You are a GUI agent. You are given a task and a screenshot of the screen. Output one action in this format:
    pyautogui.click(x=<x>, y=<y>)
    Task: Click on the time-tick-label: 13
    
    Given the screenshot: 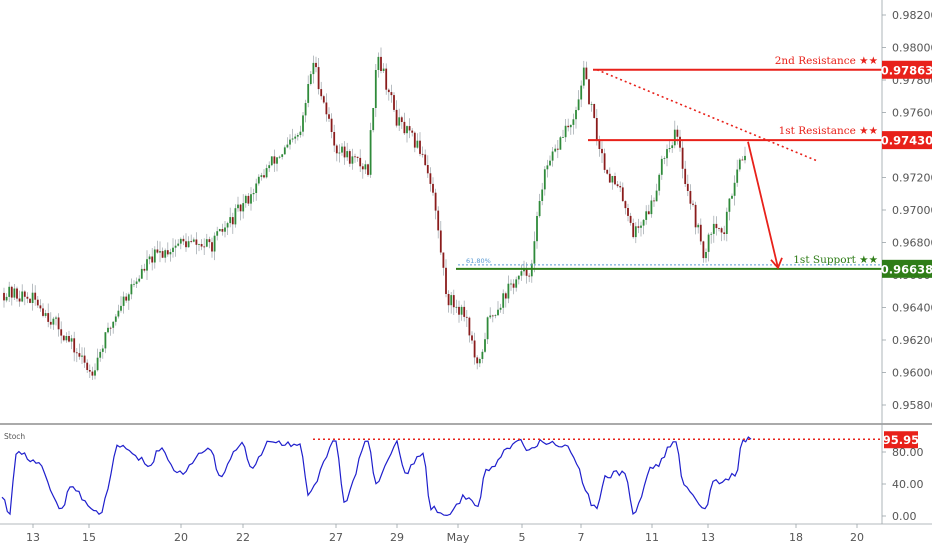 What is the action you would take?
    pyautogui.click(x=33, y=537)
    